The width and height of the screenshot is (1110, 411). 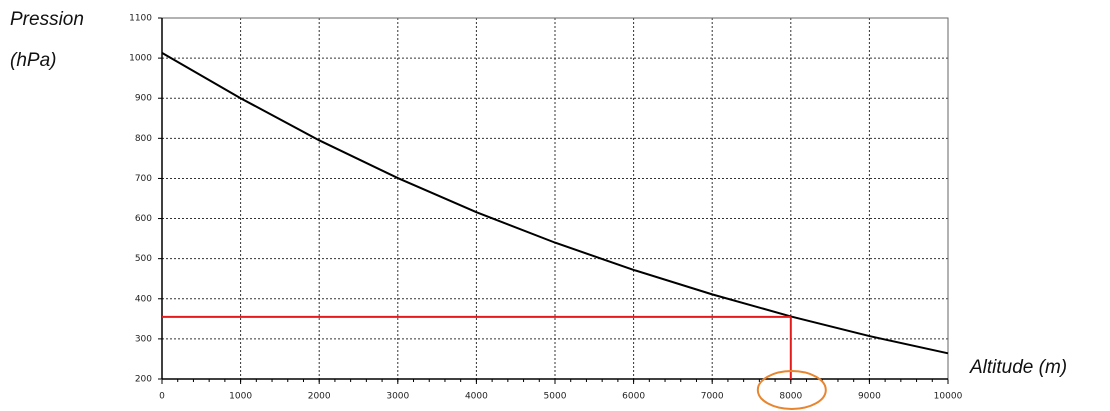 What do you see at coordinates (143, 299) in the screenshot?
I see `y-tick-label: 400` at bounding box center [143, 299].